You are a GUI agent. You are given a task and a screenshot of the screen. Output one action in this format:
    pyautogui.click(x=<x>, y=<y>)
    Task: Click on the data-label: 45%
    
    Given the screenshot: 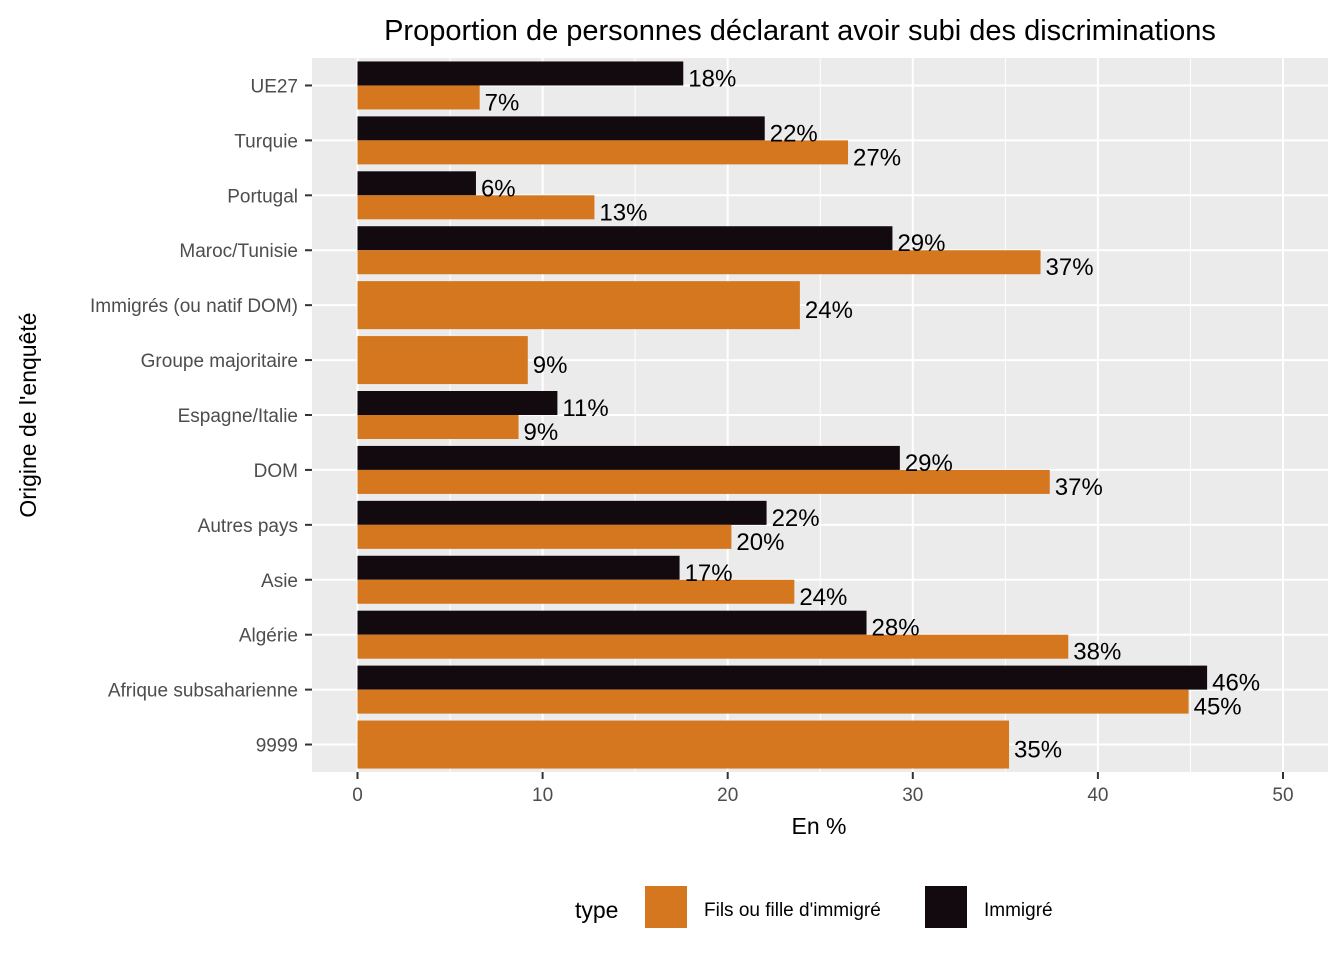 What is the action you would take?
    pyautogui.click(x=1218, y=707)
    